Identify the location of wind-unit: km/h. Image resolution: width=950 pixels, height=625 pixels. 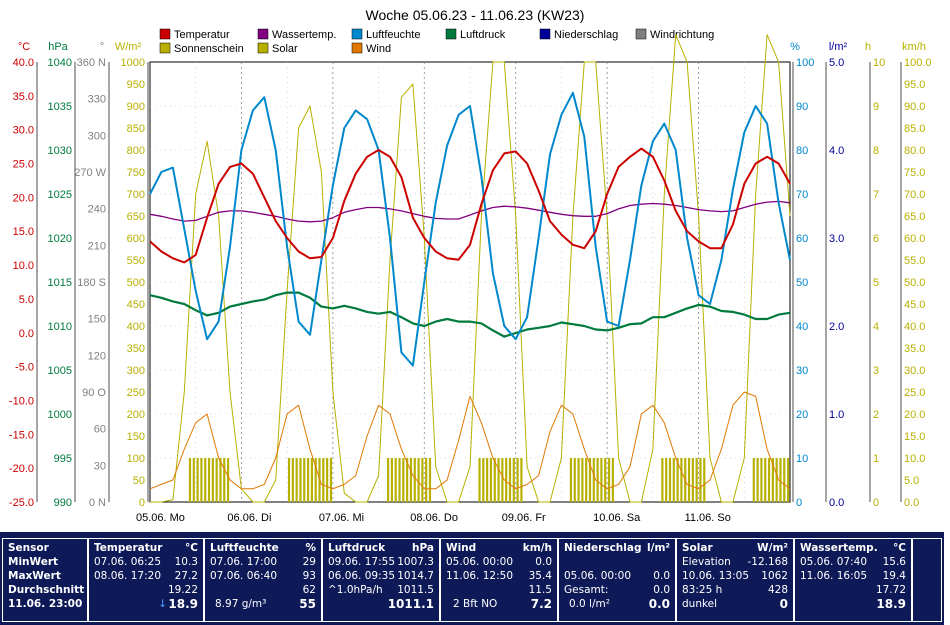
(537, 548).